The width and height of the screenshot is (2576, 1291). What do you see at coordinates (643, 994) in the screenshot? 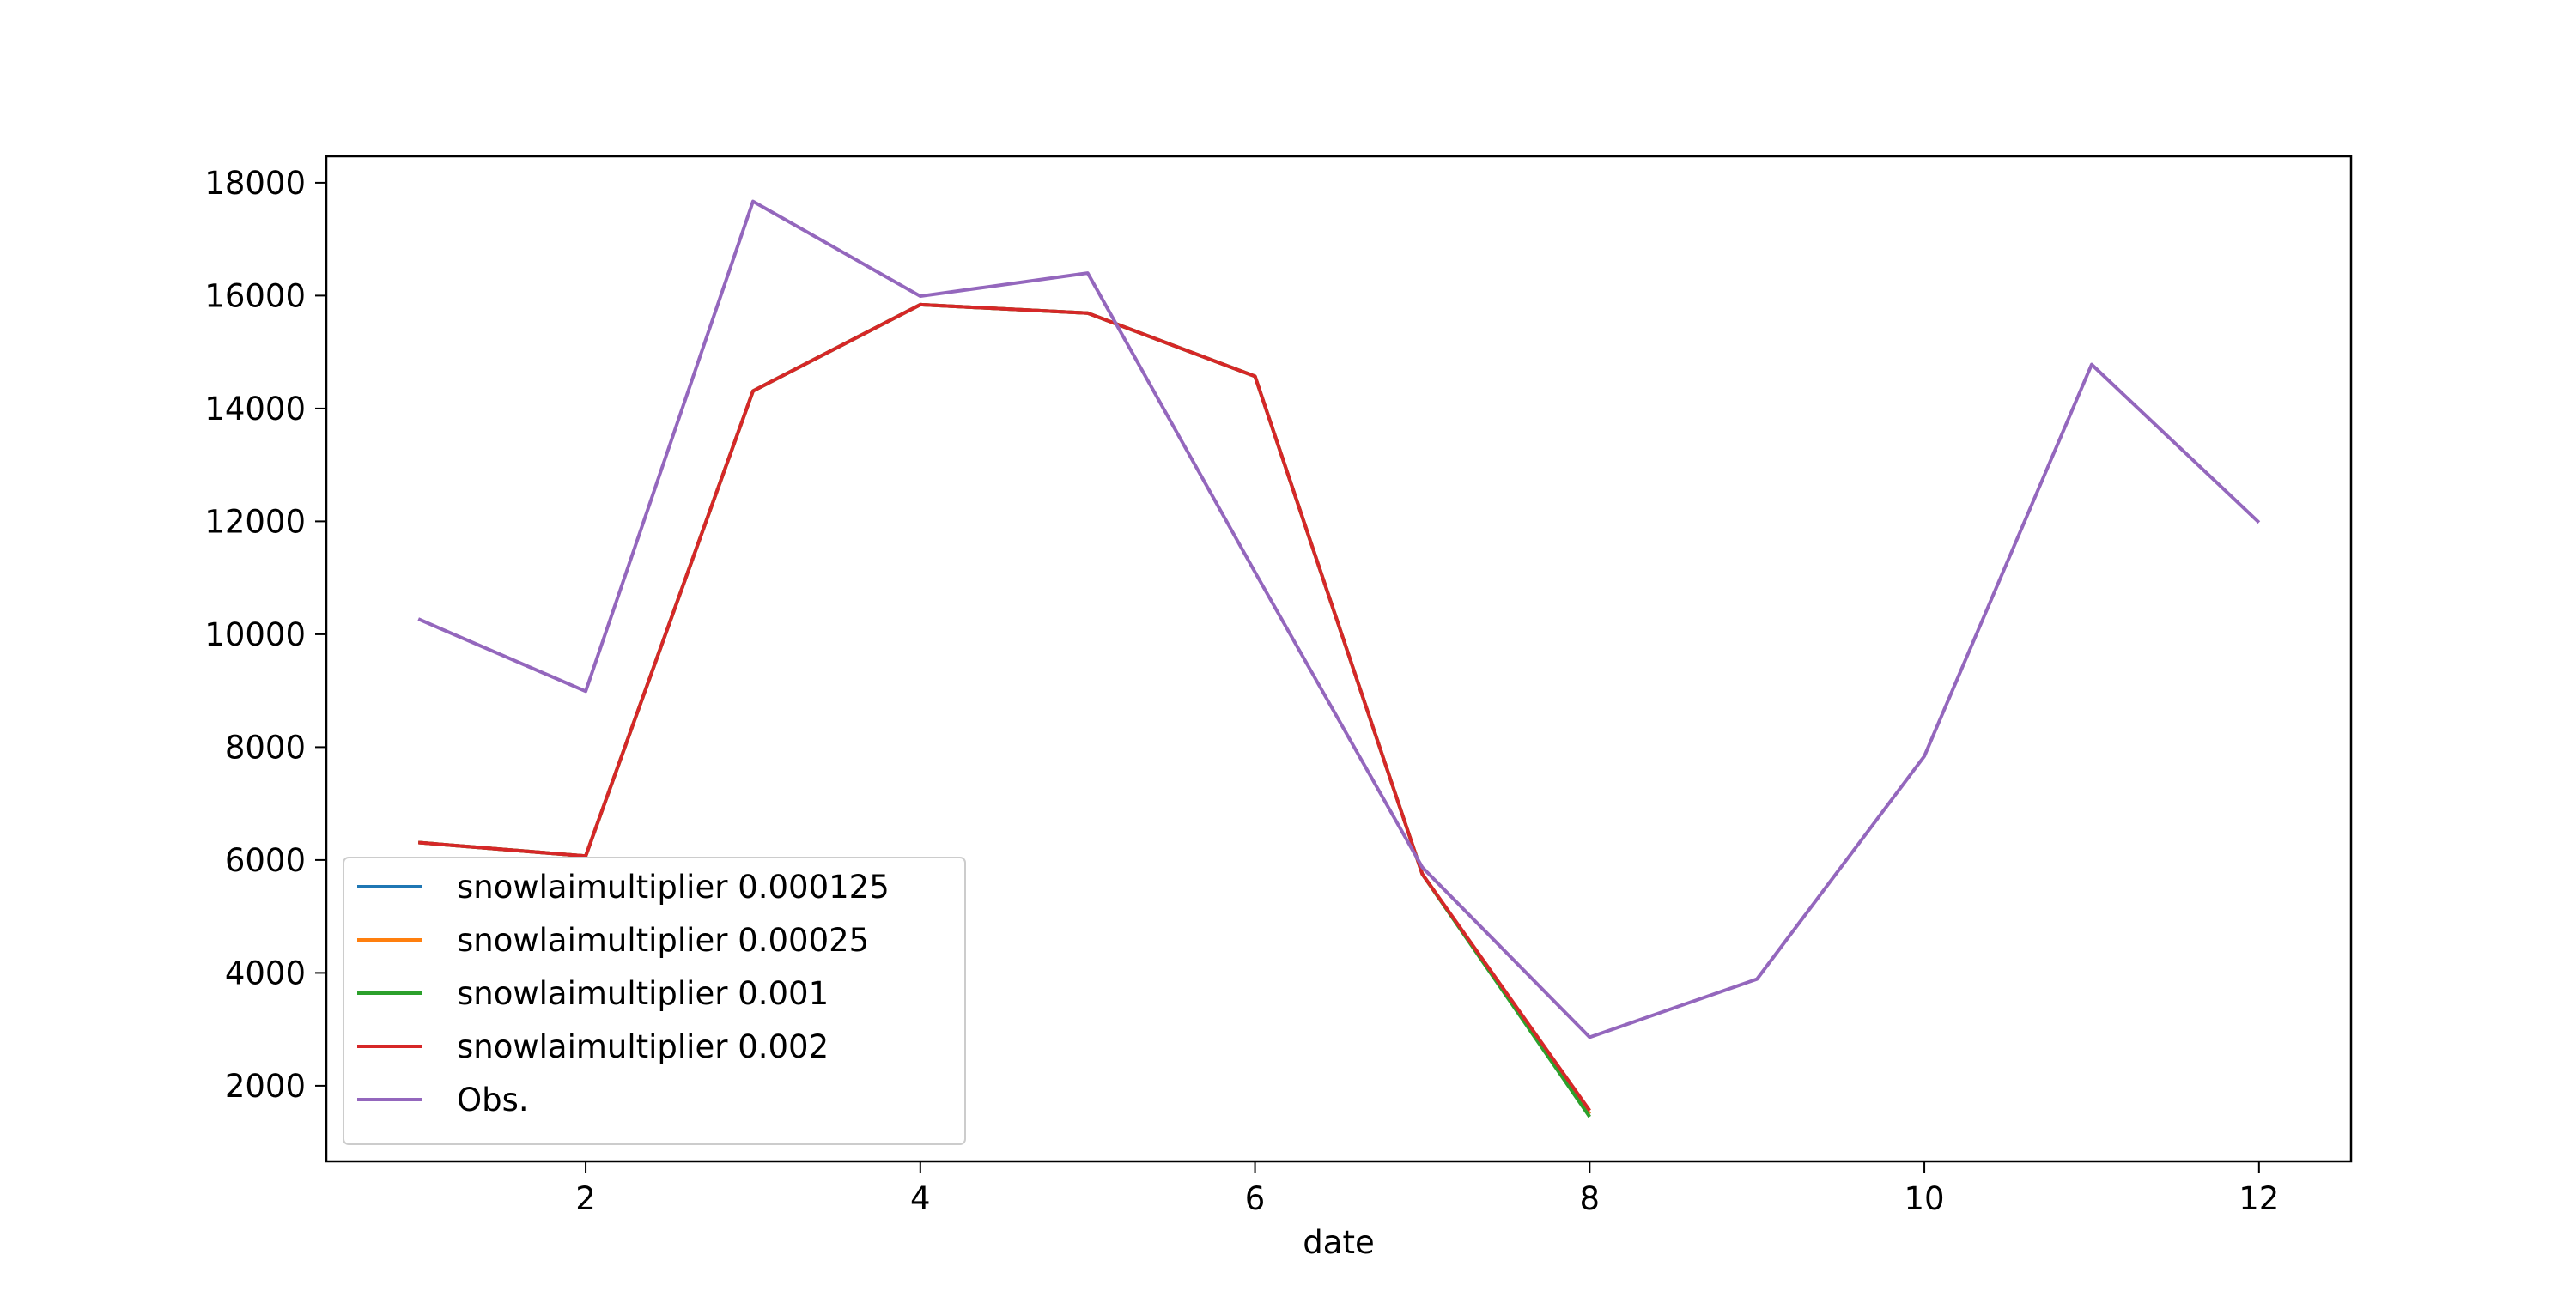
I see `legend-label: snowlaimultiplier 0.001` at bounding box center [643, 994].